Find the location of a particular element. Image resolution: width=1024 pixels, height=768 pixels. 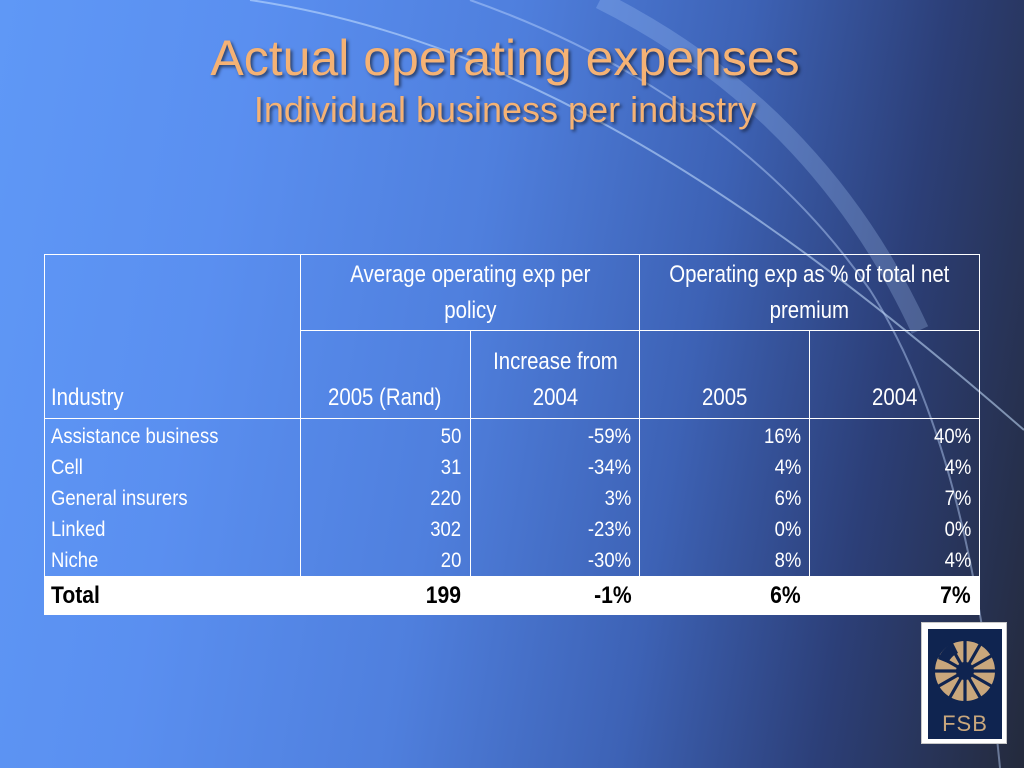

table-row: Niche 20 -30% 8% 4% is located at coordinates (512, 561).